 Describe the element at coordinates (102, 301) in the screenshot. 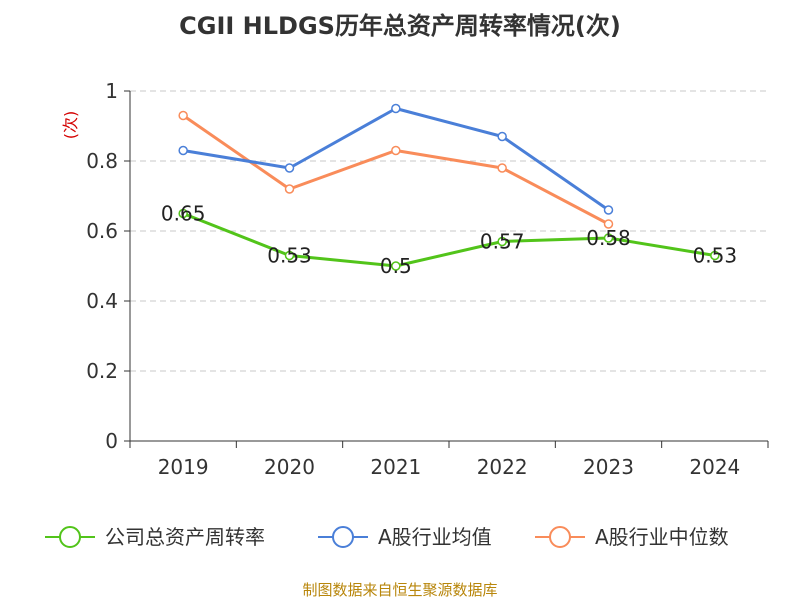

I see `y-tick-label: 0.4` at that location.